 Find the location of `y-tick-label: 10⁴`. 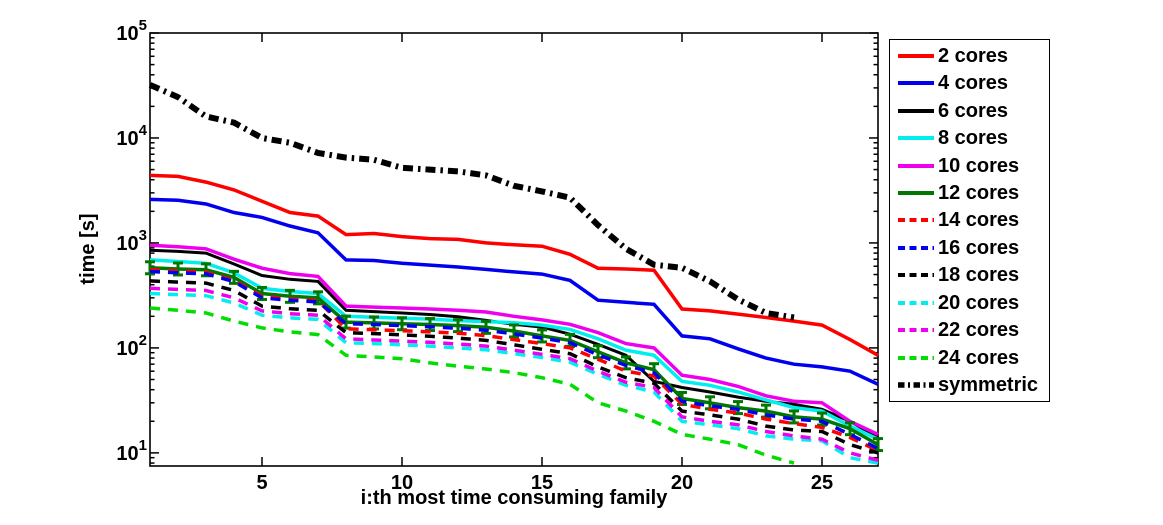

y-tick-label: 10⁴ is located at coordinates (131, 136).